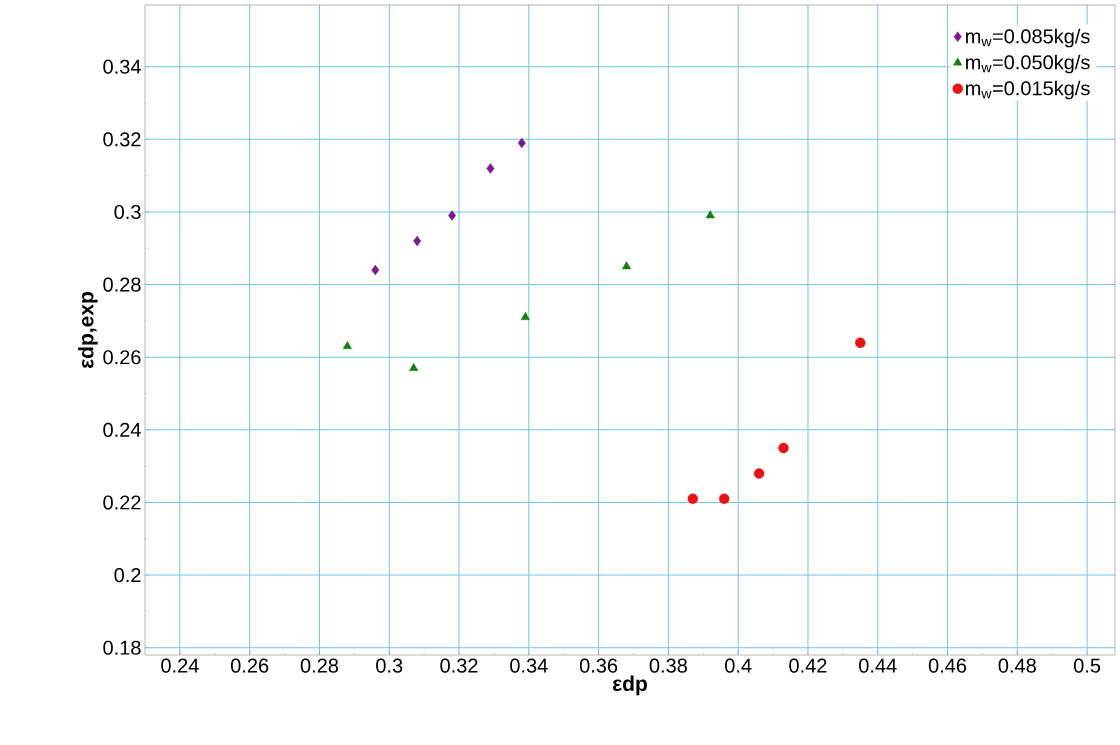 Image resolution: width=1120 pixels, height=745 pixels. I want to click on x-tick-label: 0.5, so click(1087, 665).